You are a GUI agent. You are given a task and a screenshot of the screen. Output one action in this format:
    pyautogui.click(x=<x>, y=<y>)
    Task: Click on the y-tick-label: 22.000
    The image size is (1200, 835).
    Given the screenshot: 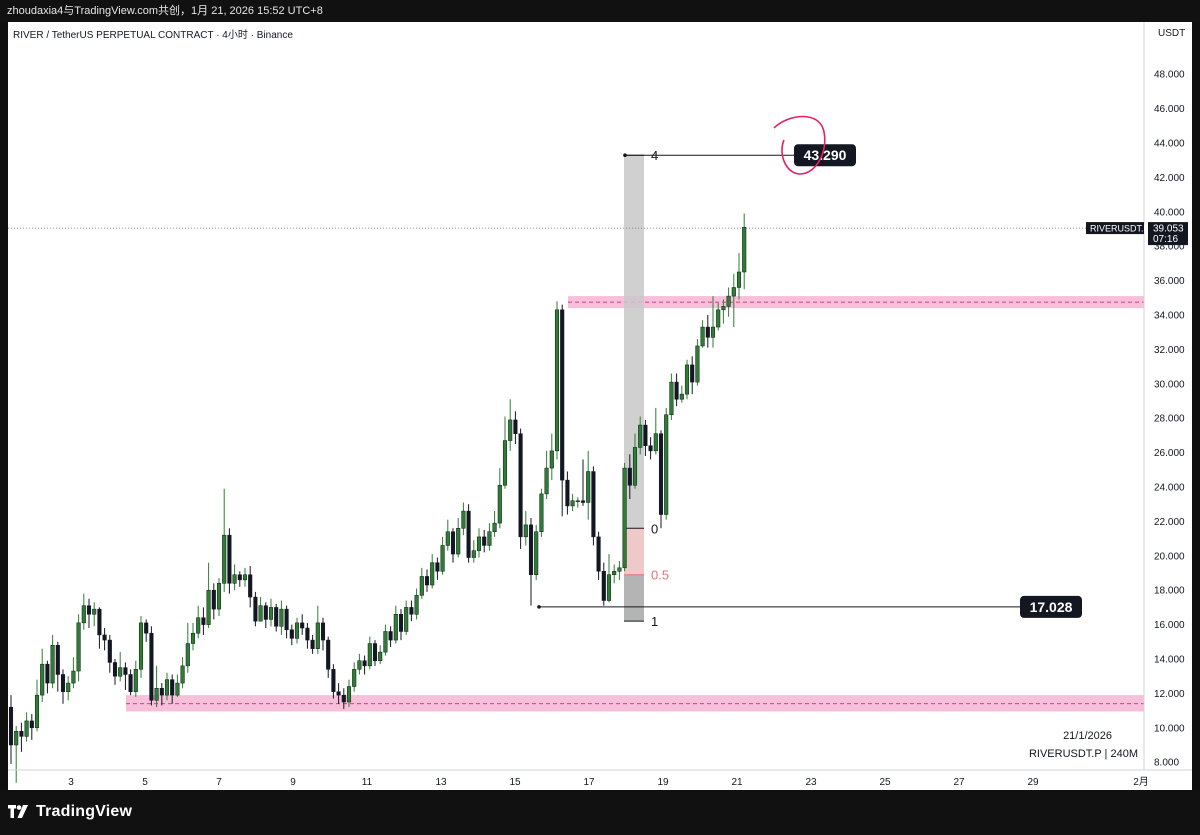 What is the action you would take?
    pyautogui.click(x=1169, y=522)
    